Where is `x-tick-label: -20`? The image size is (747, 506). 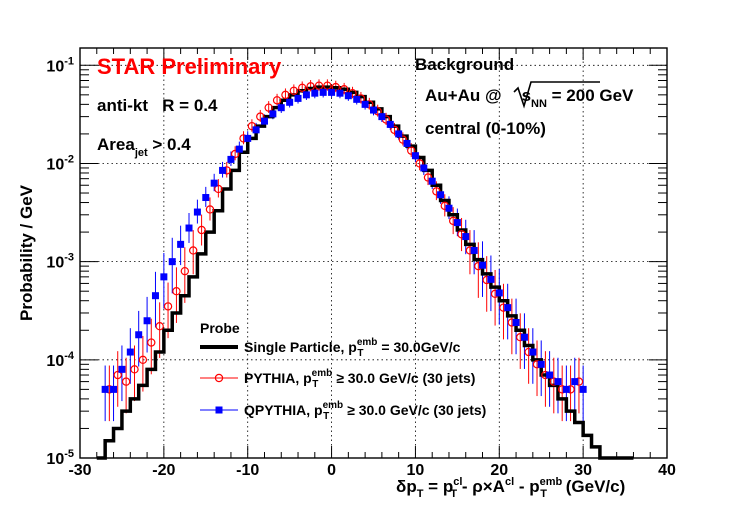
x-tick-label: -20 is located at coordinates (163, 470).